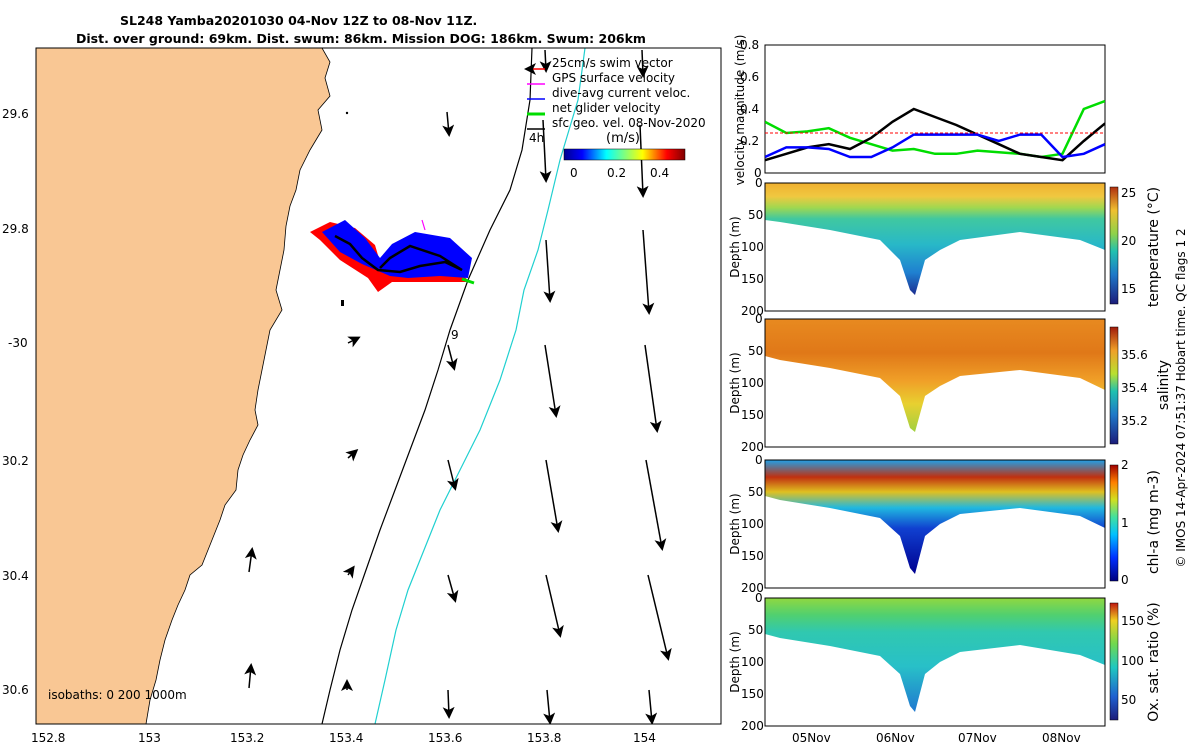 The width and height of the screenshot is (1200, 750). What do you see at coordinates (758, 173) in the screenshot?
I see `velocity-y-tick: 0` at bounding box center [758, 173].